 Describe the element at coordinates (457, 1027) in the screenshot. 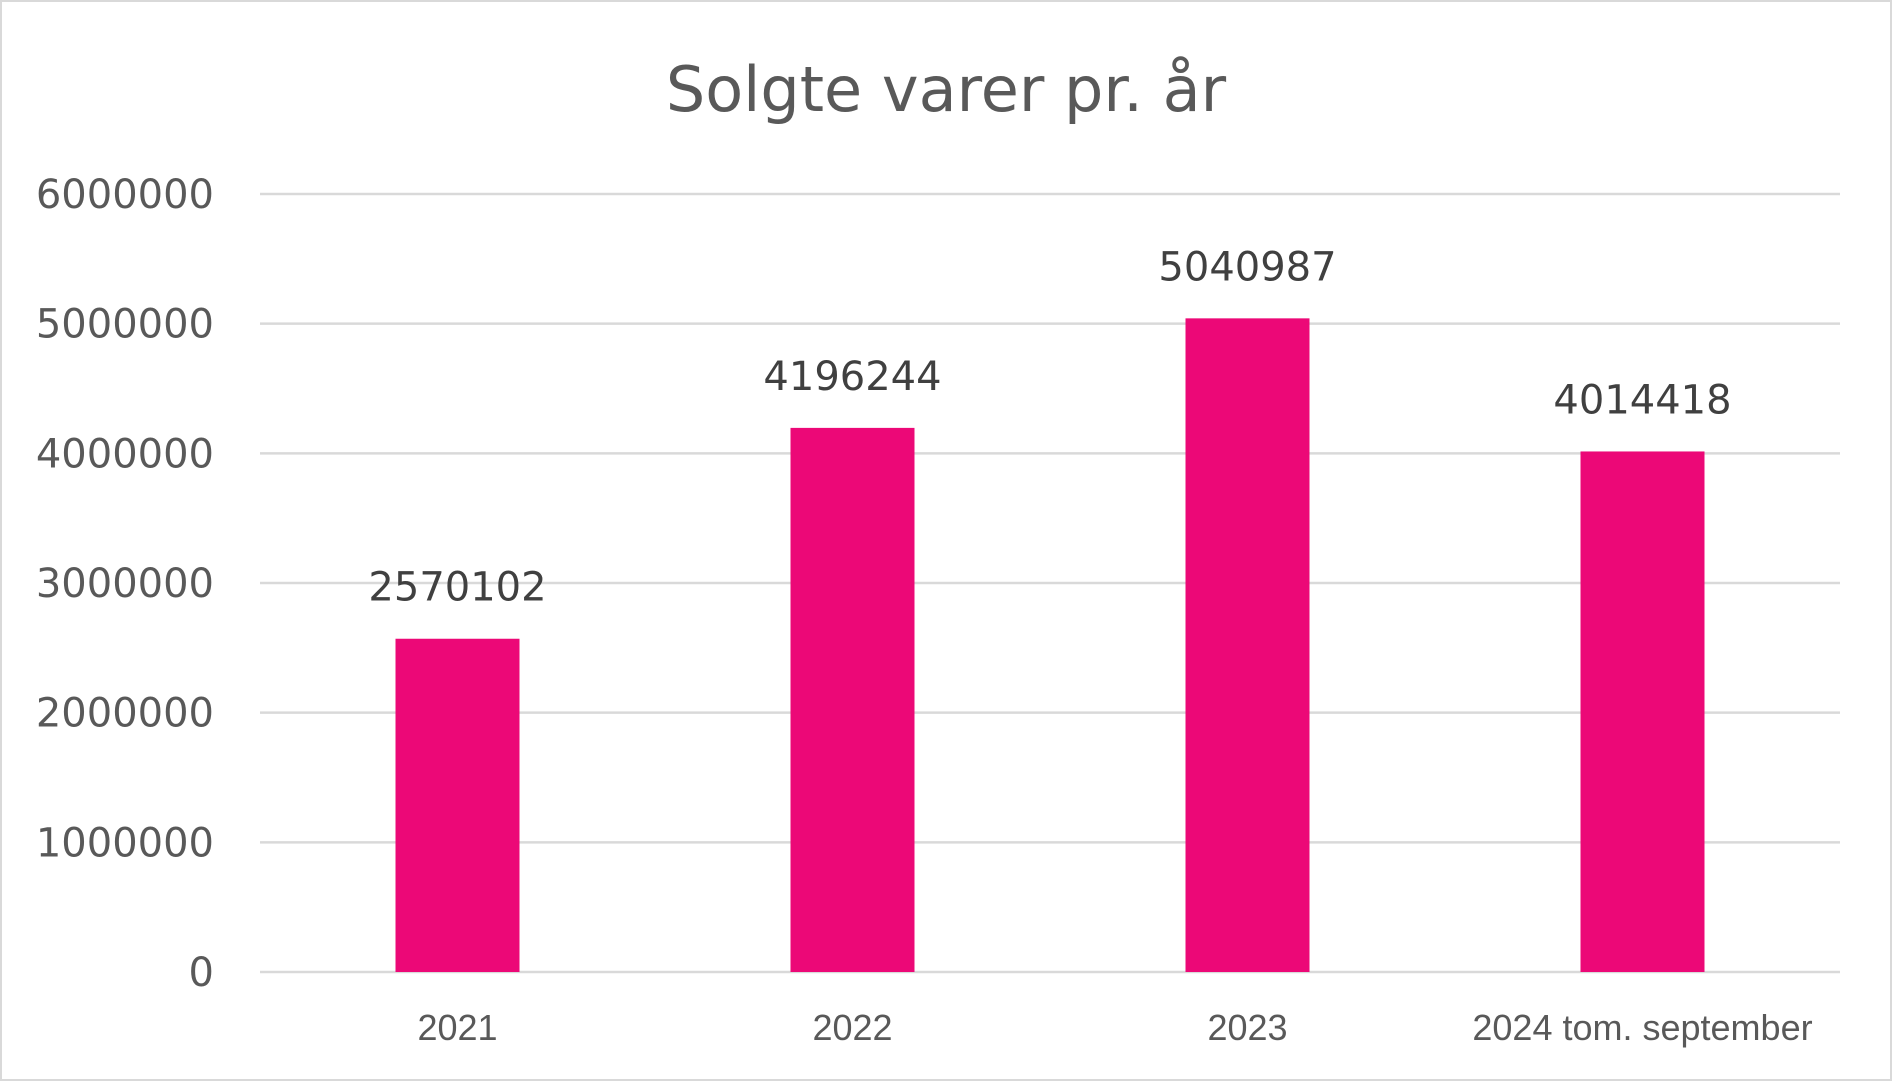

I see `x-tick-label: 2021` at that location.